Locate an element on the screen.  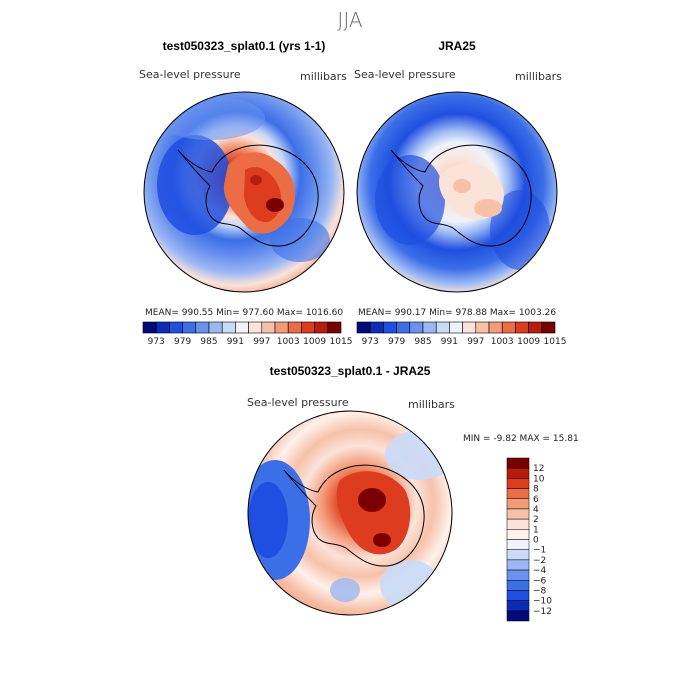
colorbar-tick-label: 4 is located at coordinates (536, 510).